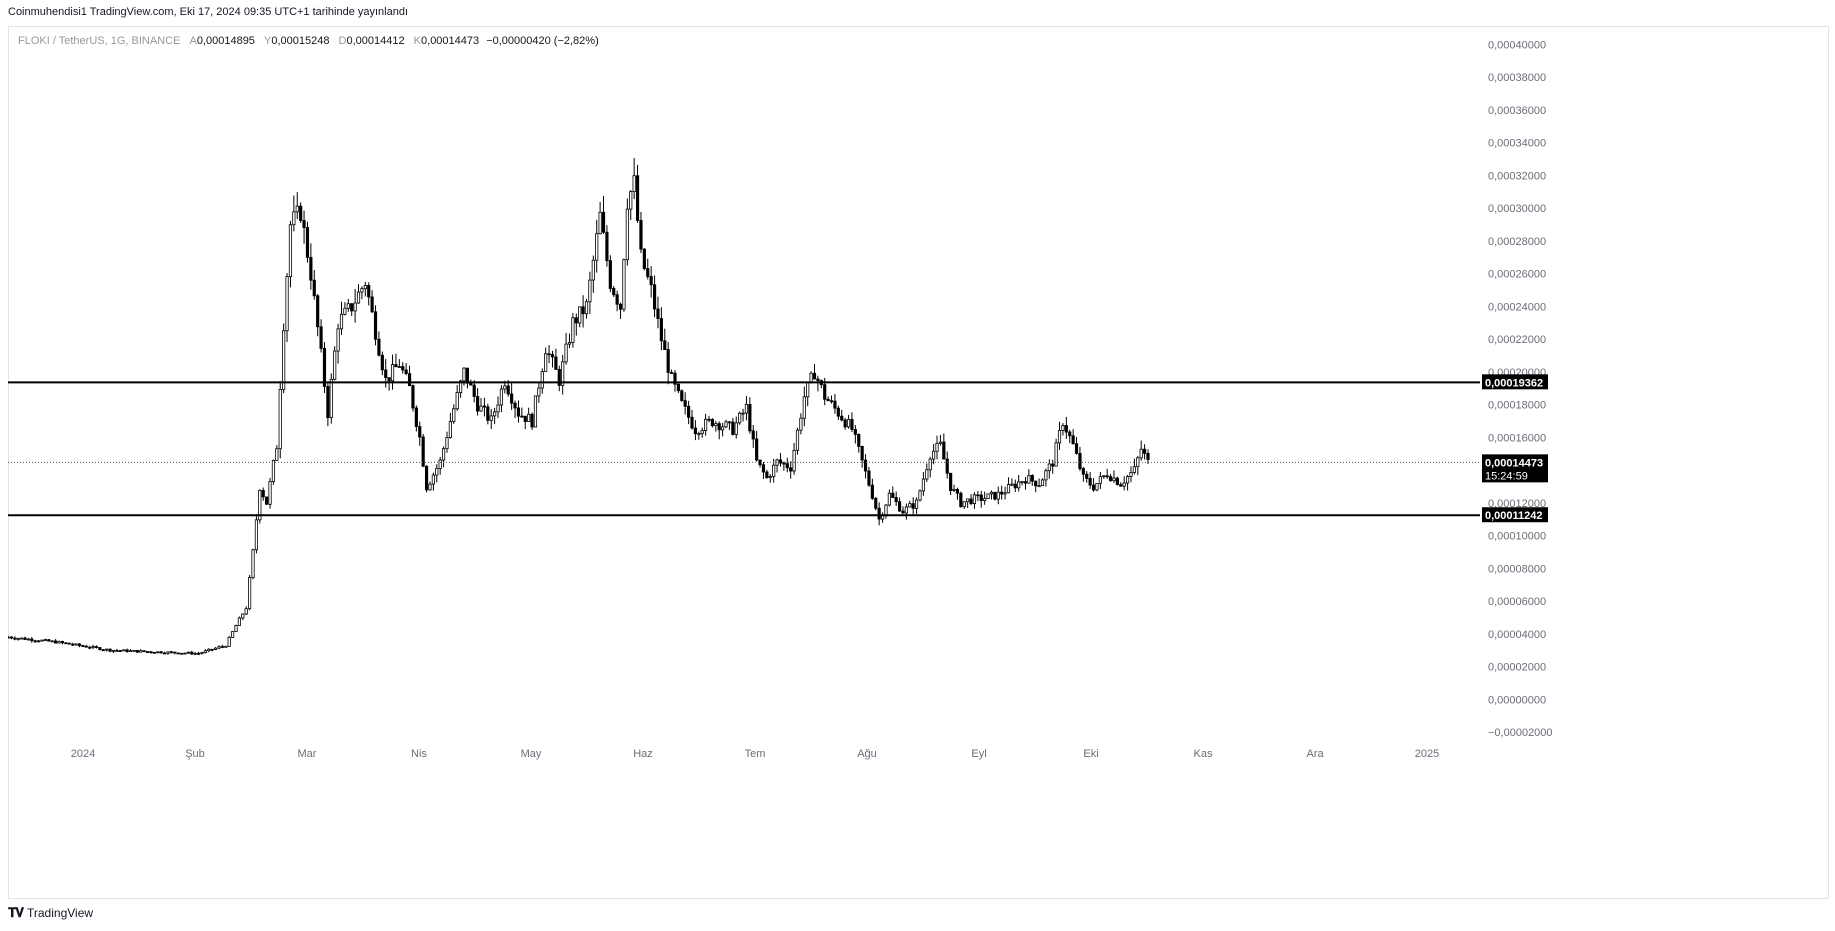 The width and height of the screenshot is (1835, 931). What do you see at coordinates (375, 41) in the screenshot?
I see `low-value: 0,00014412` at bounding box center [375, 41].